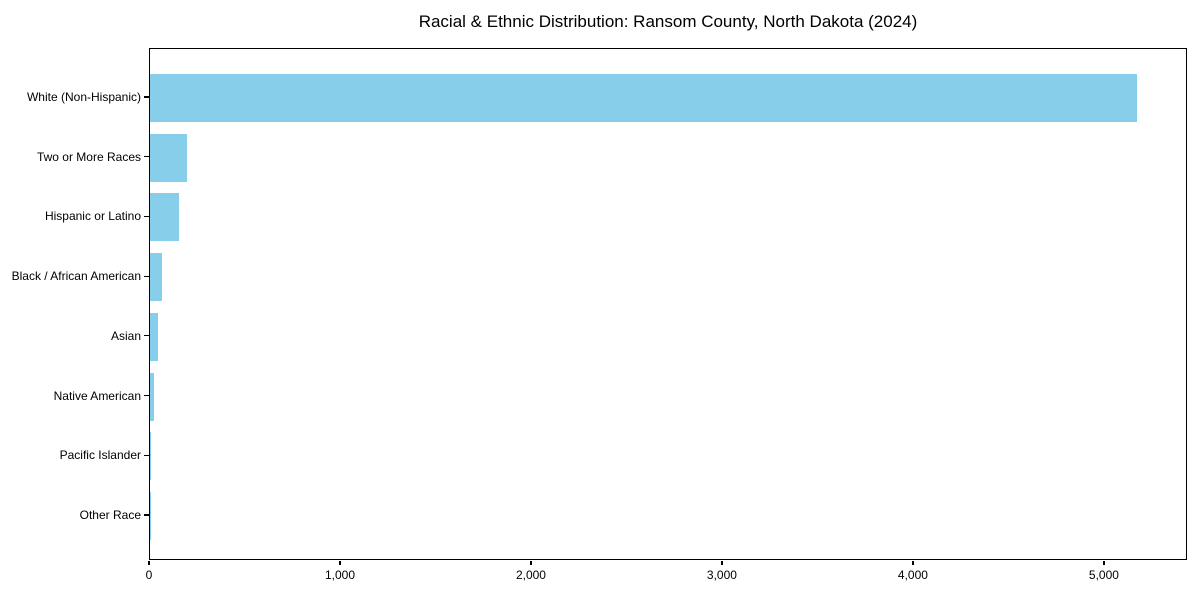 This screenshot has width=1200, height=600. Describe the element at coordinates (146, 216) in the screenshot. I see `y-tick-hispanic-or-latino` at that location.